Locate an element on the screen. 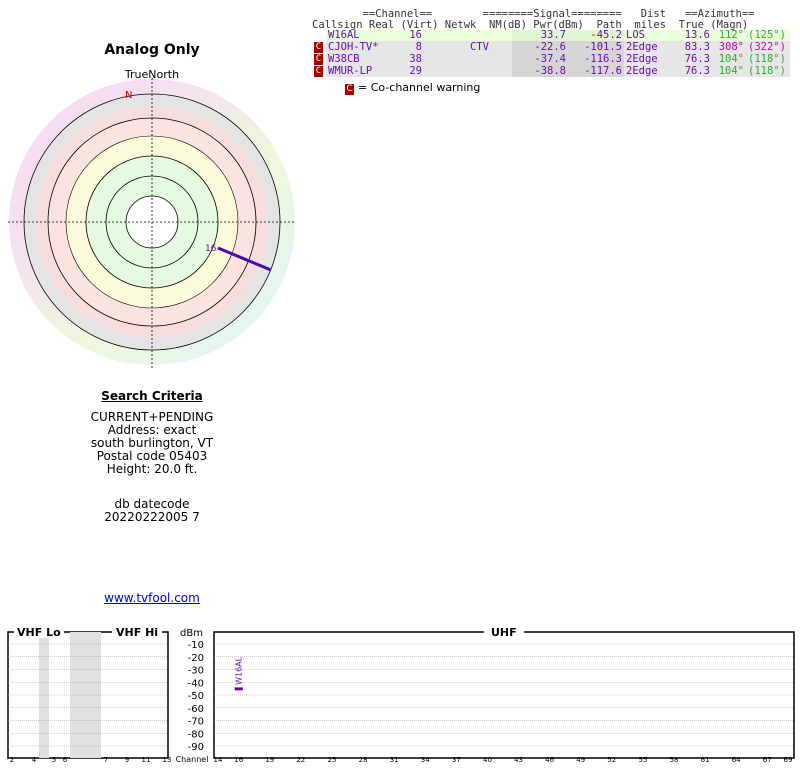 The height and width of the screenshot is (768, 800). channel-tick-label: 16 is located at coordinates (238, 760).